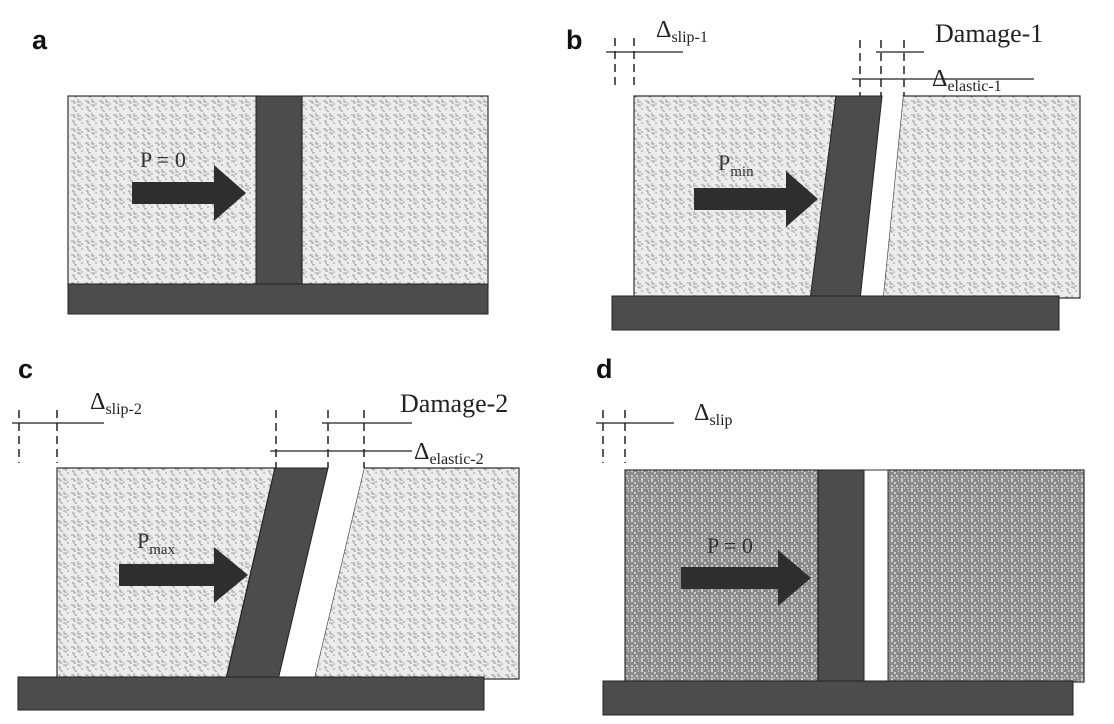  What do you see at coordinates (989, 33) in the screenshot?
I see `damage-label: Damage-1` at bounding box center [989, 33].